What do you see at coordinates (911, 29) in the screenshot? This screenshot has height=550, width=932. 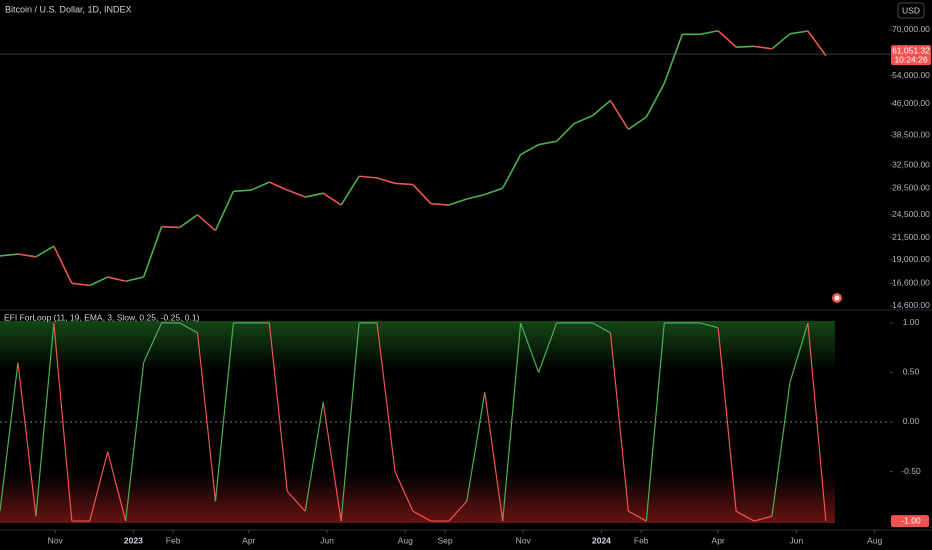 I see `y-tick-label: 70,000.00` at bounding box center [911, 29].